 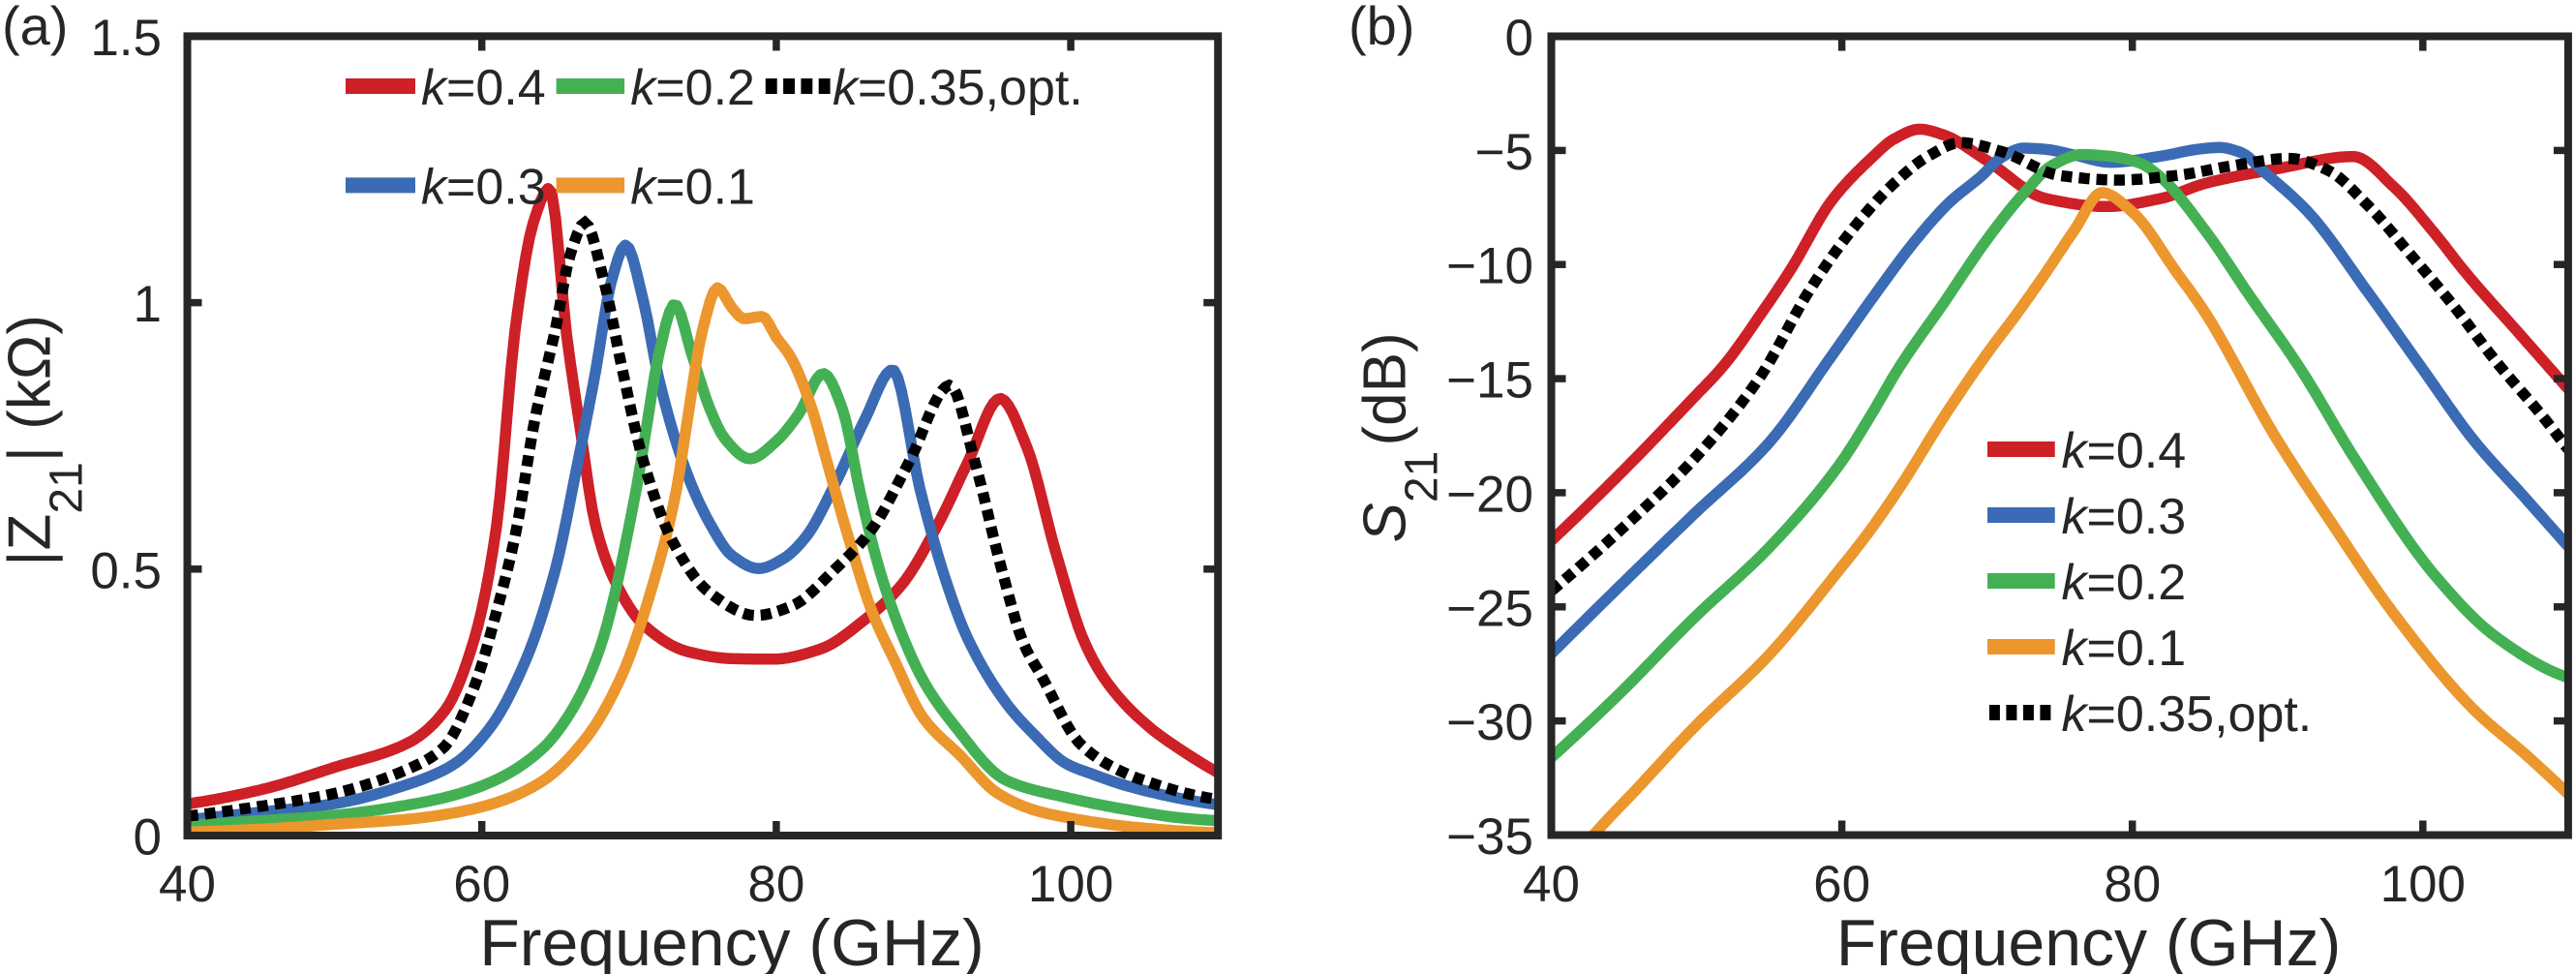 I want to click on svg-text: |Z, so click(x=32, y=540).